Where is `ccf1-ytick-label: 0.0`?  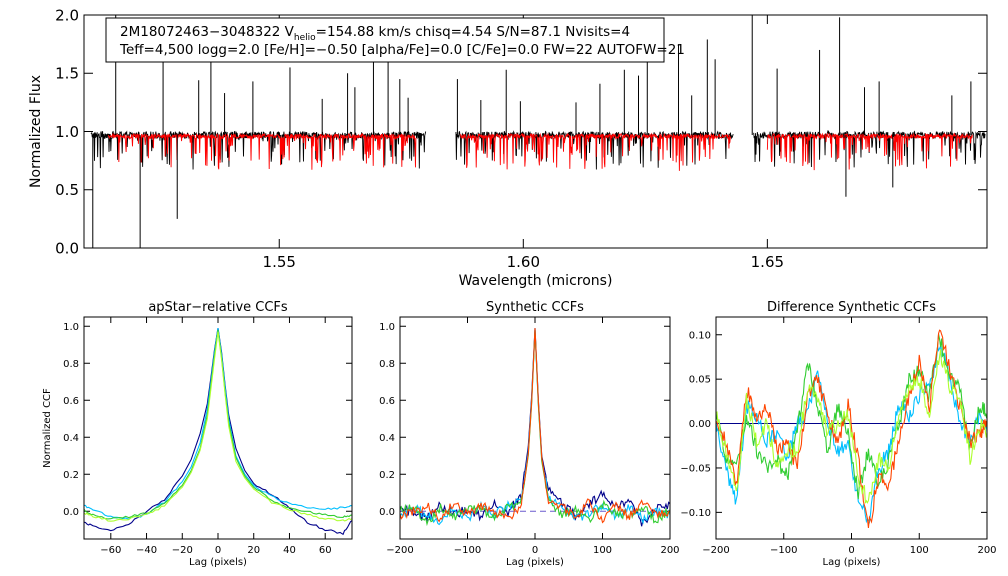
ccf1-ytick-label: 0.0 is located at coordinates (71, 512).